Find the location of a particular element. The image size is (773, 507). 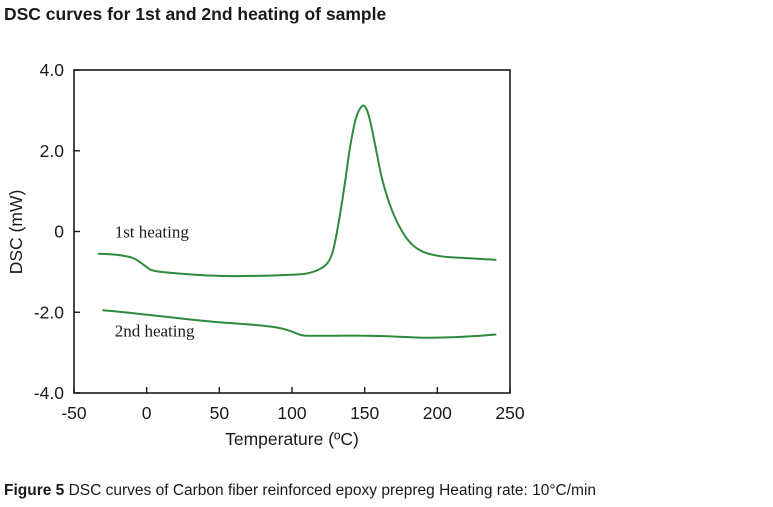

x-tick-label: -50 is located at coordinates (74, 413).